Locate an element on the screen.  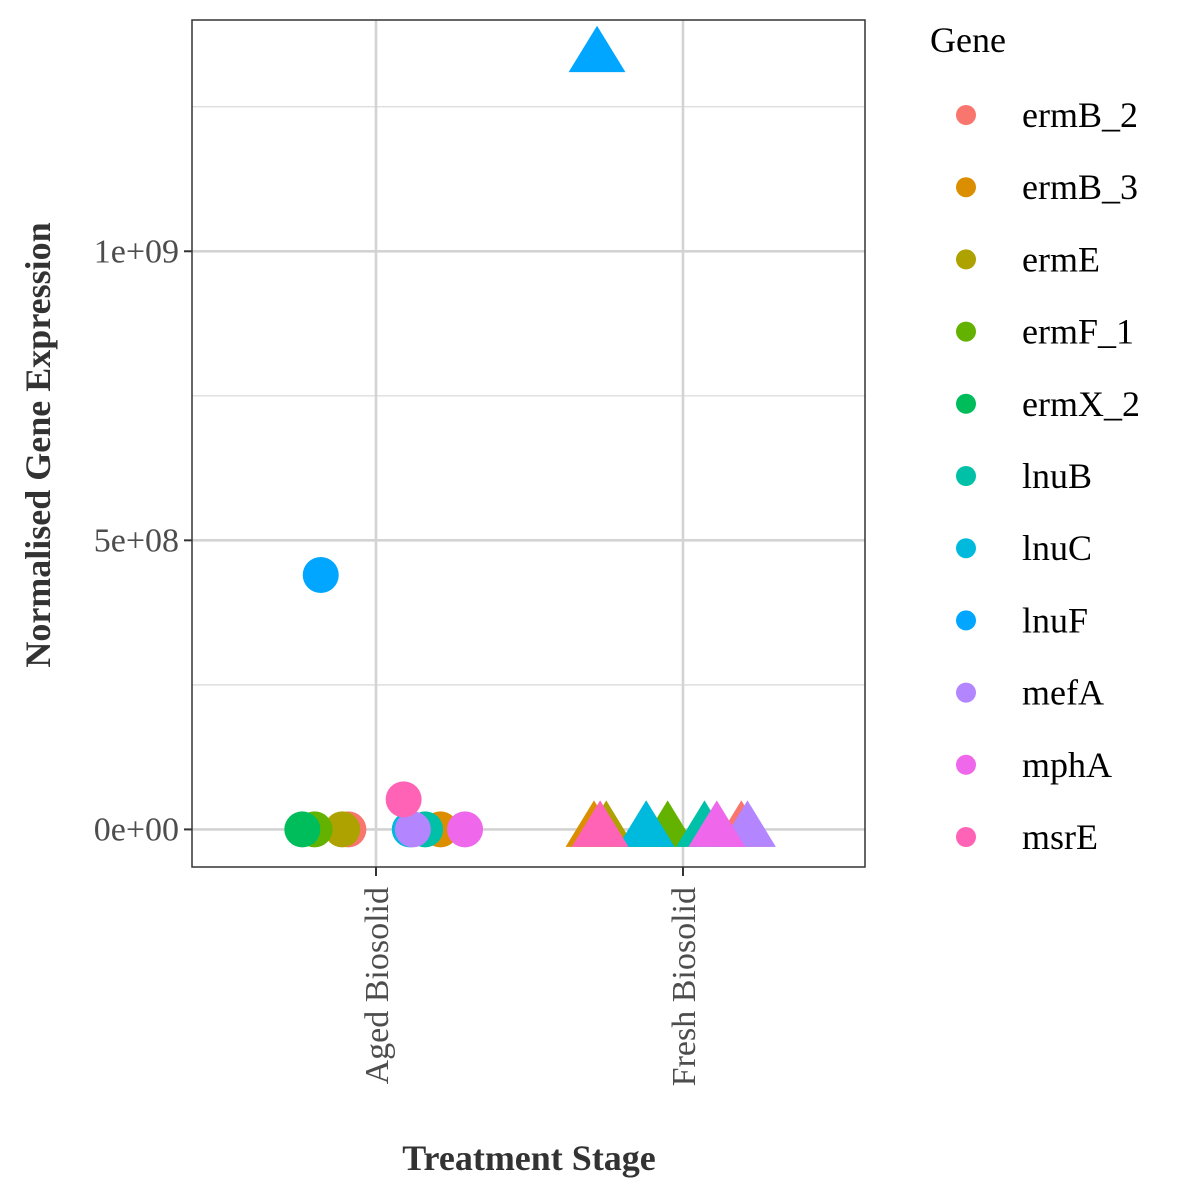
y-tick-label: 1e+09 is located at coordinates (136, 251).